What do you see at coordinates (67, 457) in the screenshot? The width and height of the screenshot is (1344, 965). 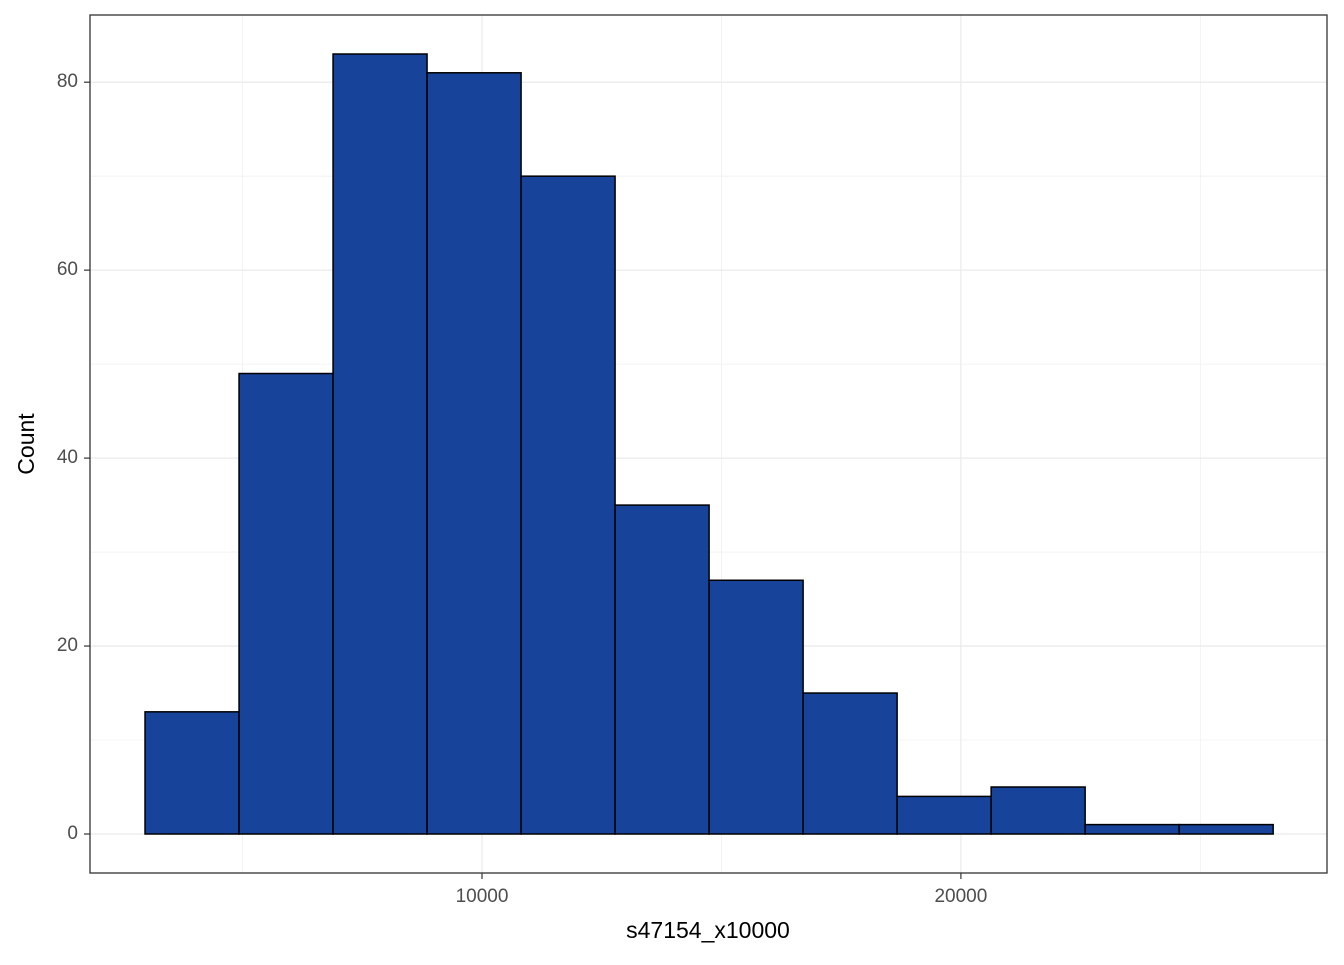 I see `y-tick-label: 40` at bounding box center [67, 457].